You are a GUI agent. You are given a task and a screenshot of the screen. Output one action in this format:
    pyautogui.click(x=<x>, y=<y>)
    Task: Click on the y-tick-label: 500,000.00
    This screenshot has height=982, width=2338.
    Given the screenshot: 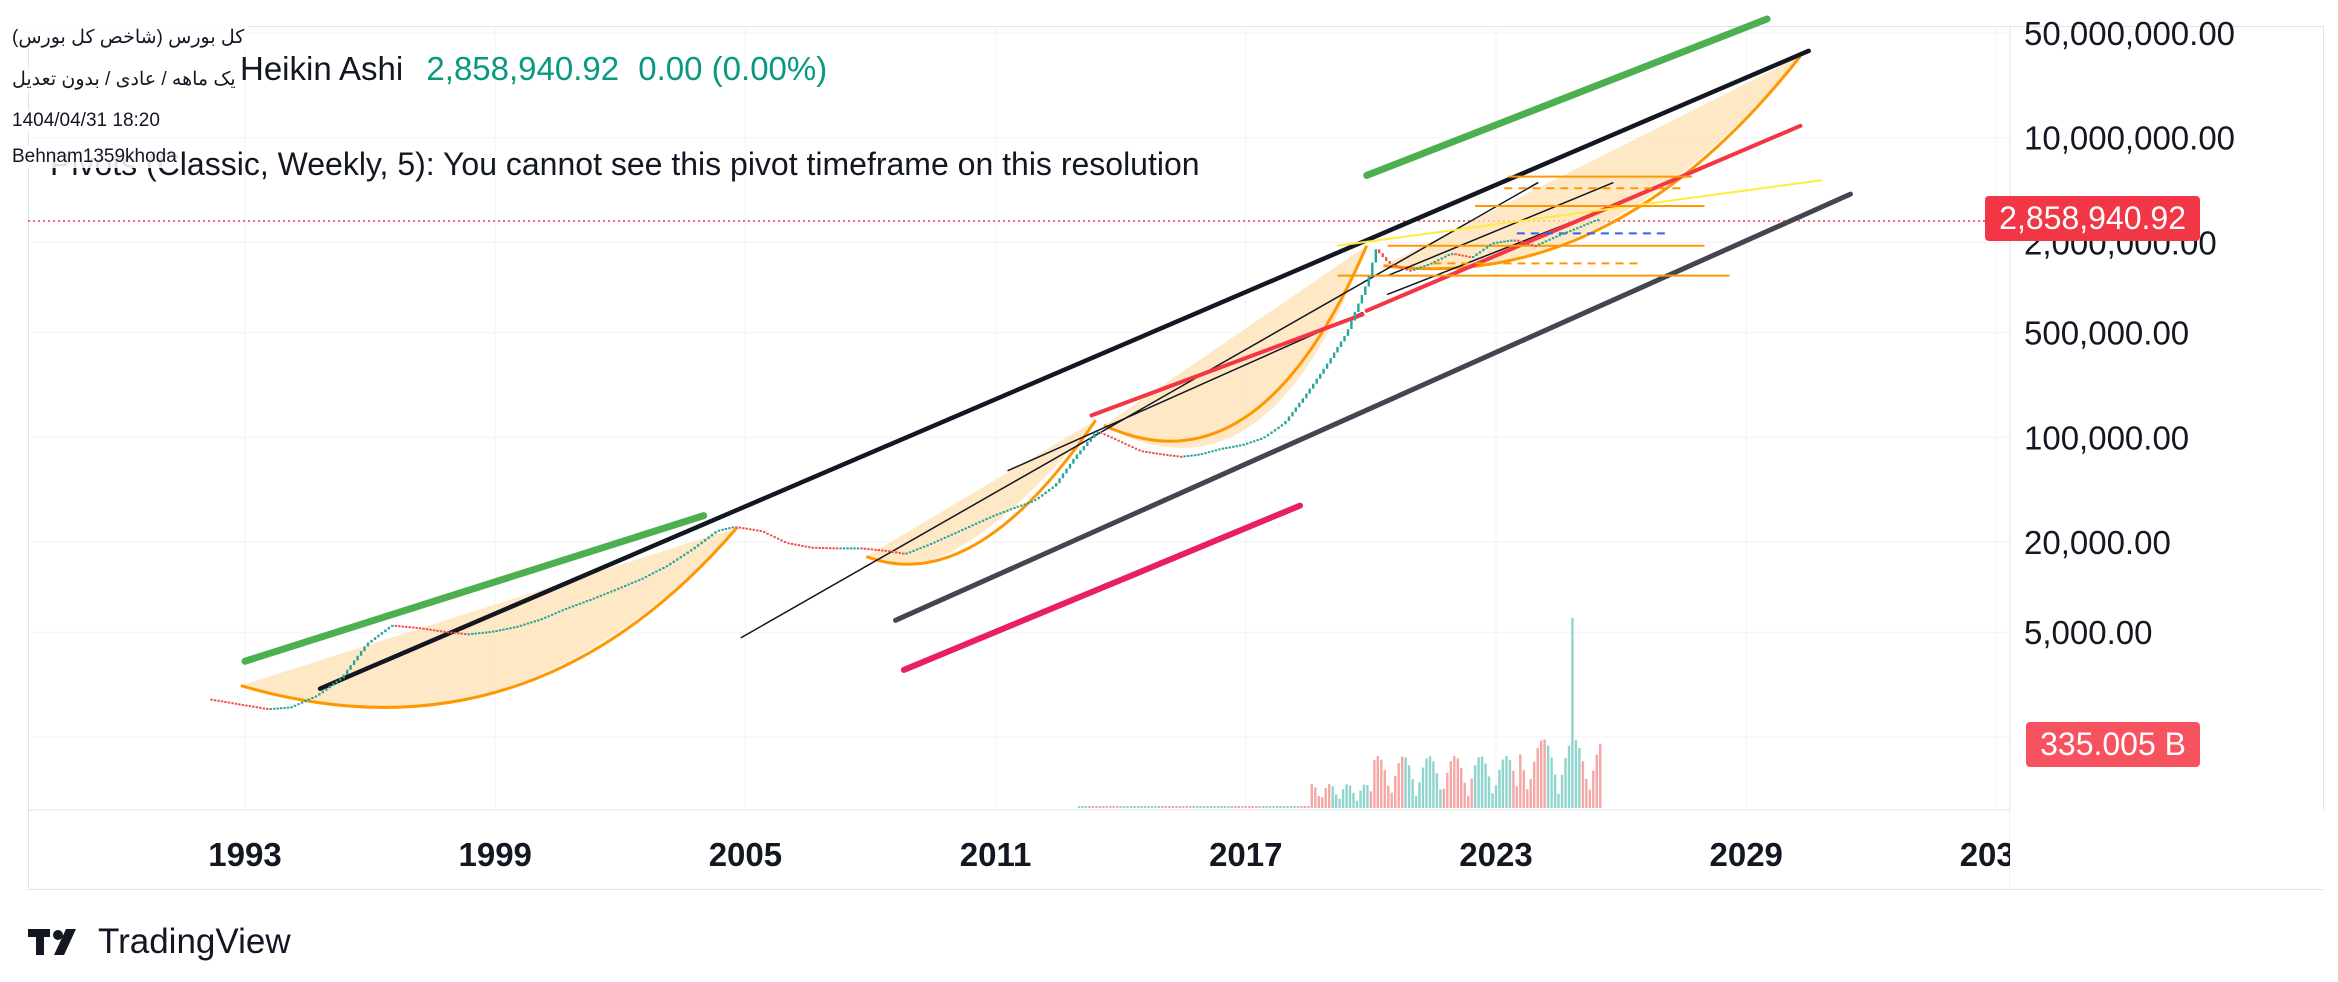 What is the action you would take?
    pyautogui.click(x=2106, y=333)
    